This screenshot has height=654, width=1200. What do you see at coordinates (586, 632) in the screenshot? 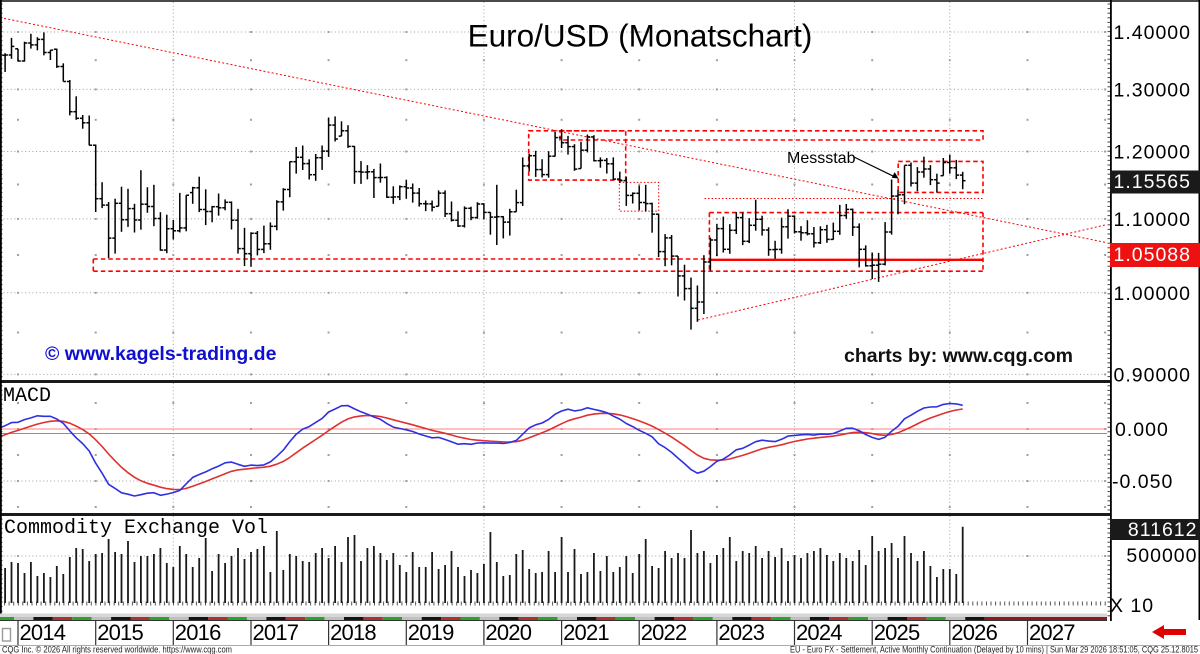
I see `svg-text: 2021` at bounding box center [586, 632].